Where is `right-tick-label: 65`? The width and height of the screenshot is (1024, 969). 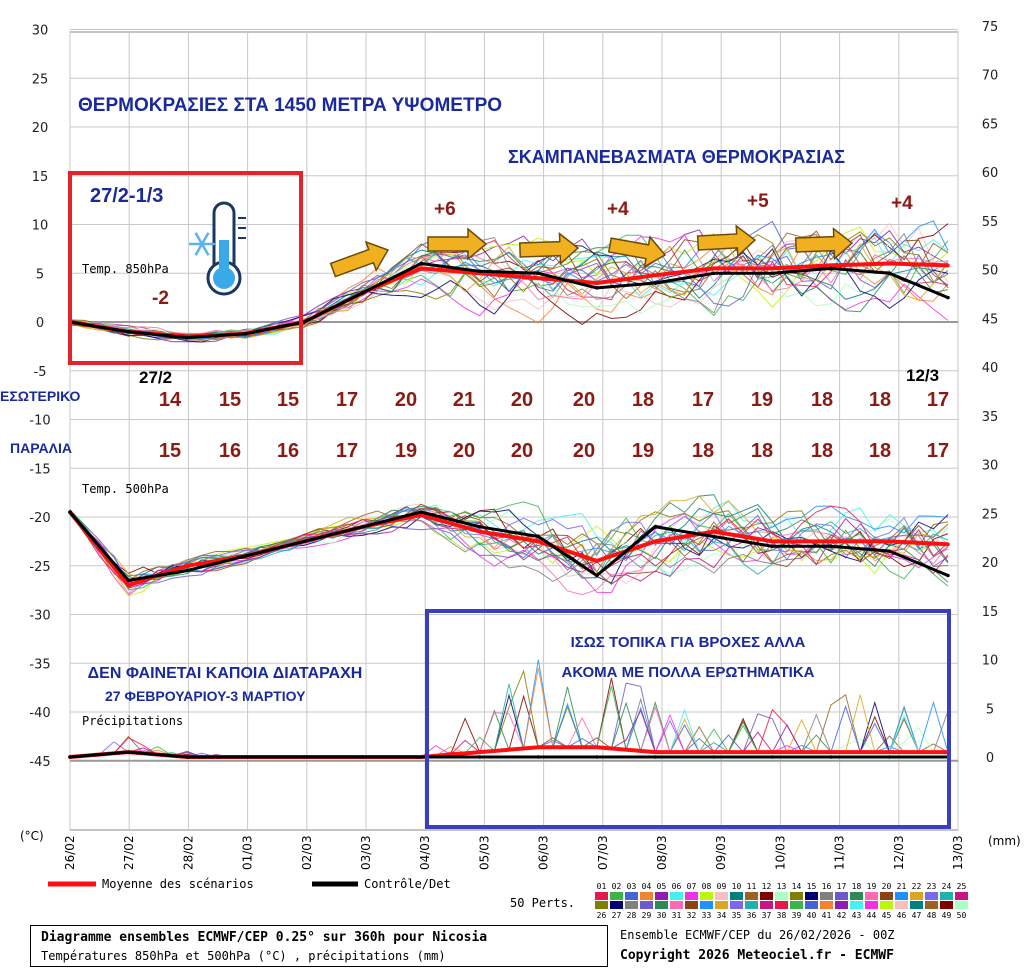 right-tick-label: 65 is located at coordinates (990, 124).